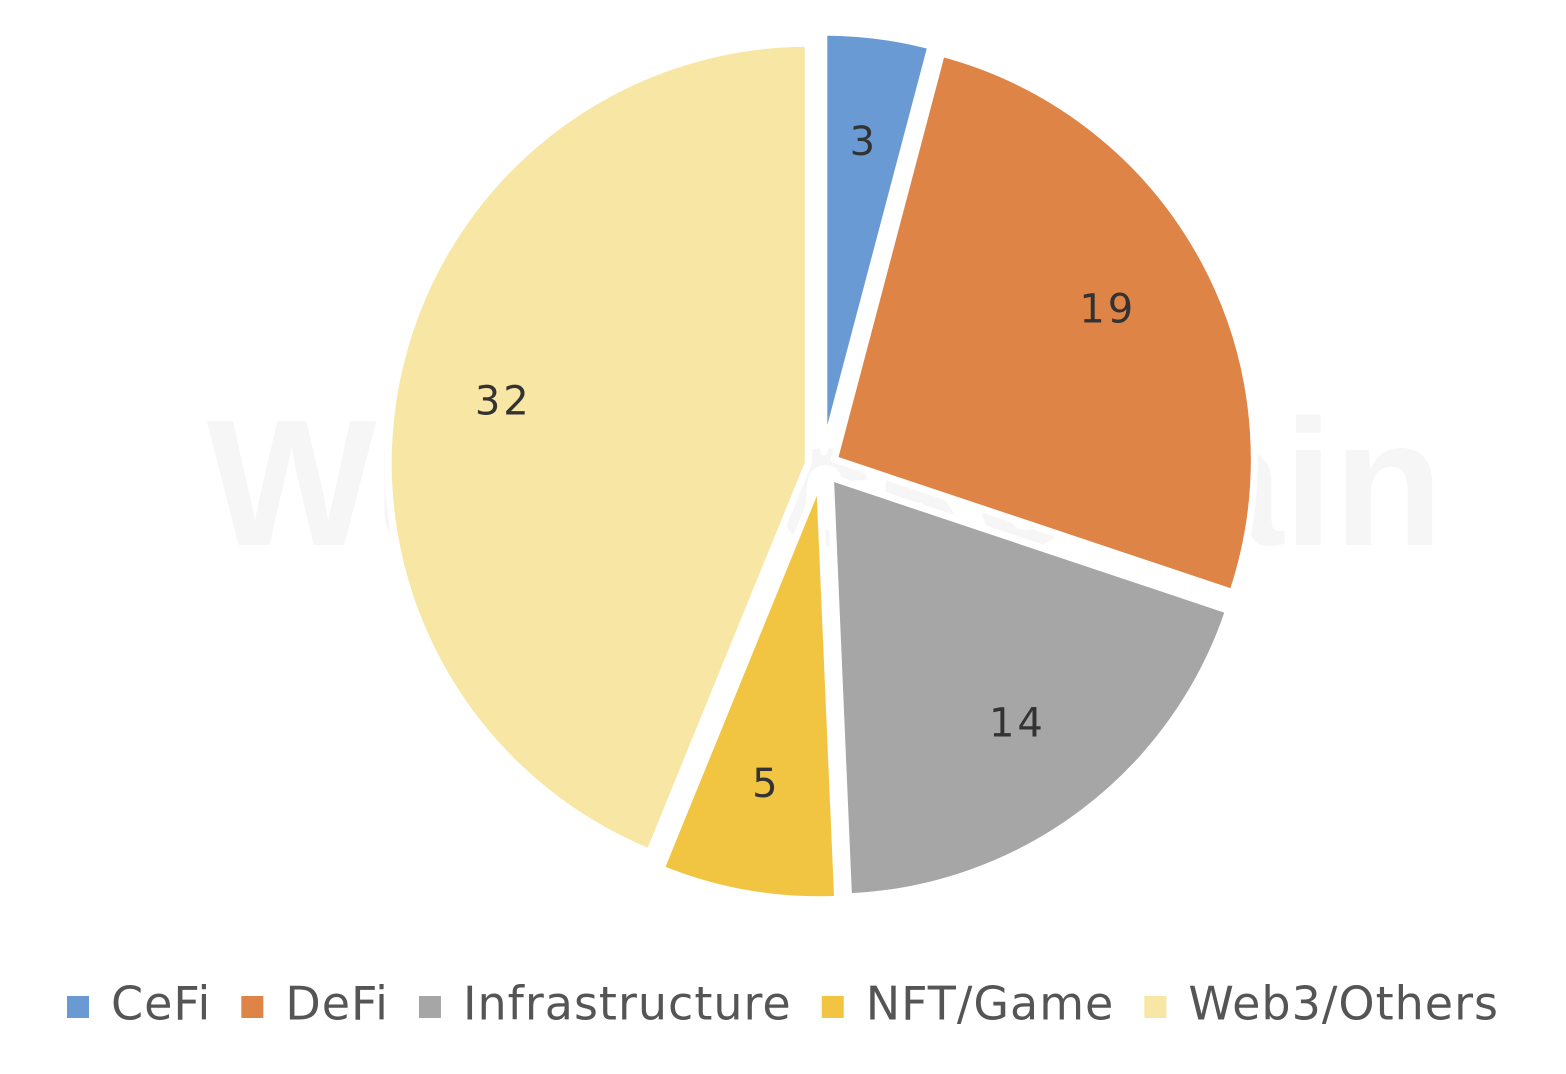 The image size is (1566, 1074). Describe the element at coordinates (161, 1004) in the screenshot. I see `legend-label-cefi: CeFi` at that location.